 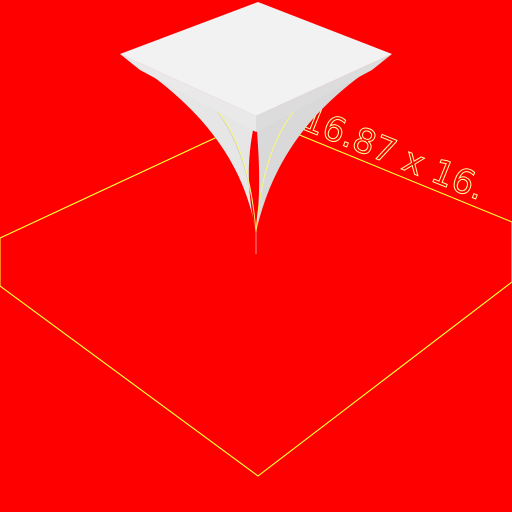 What do you see at coordinates (394, 153) in the screenshot?
I see `build-plate-dimension-label: 16.87 x 16.` at bounding box center [394, 153].